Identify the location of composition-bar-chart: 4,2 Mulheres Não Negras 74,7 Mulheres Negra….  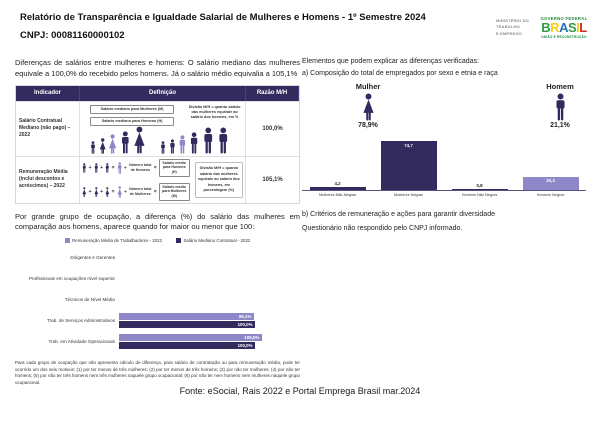
(444, 167).